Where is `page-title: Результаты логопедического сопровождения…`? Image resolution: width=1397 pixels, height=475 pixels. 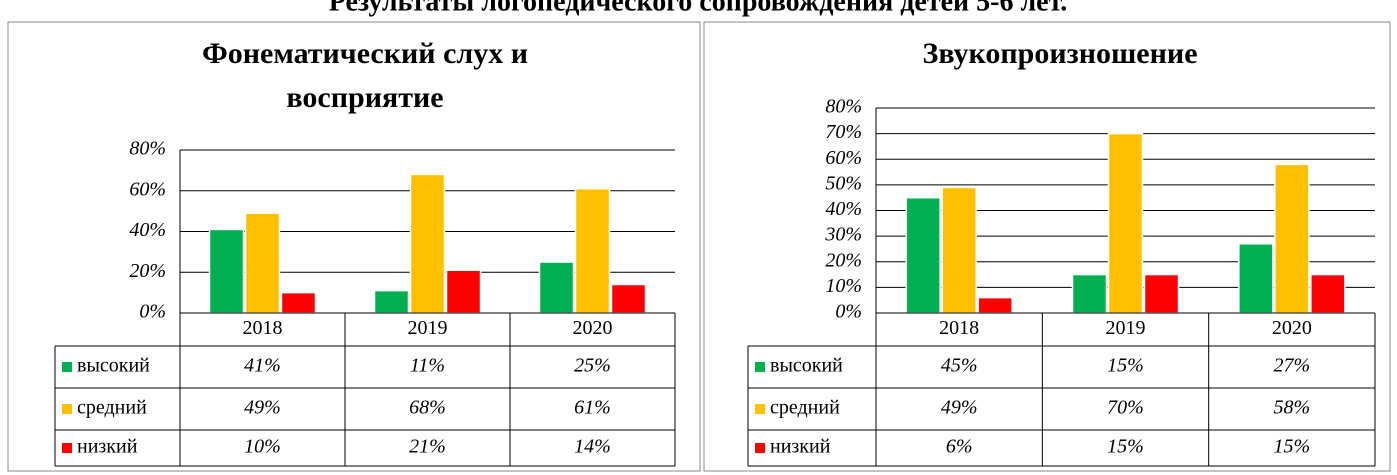 page-title: Результаты логопедического сопровождения… is located at coordinates (698, 8).